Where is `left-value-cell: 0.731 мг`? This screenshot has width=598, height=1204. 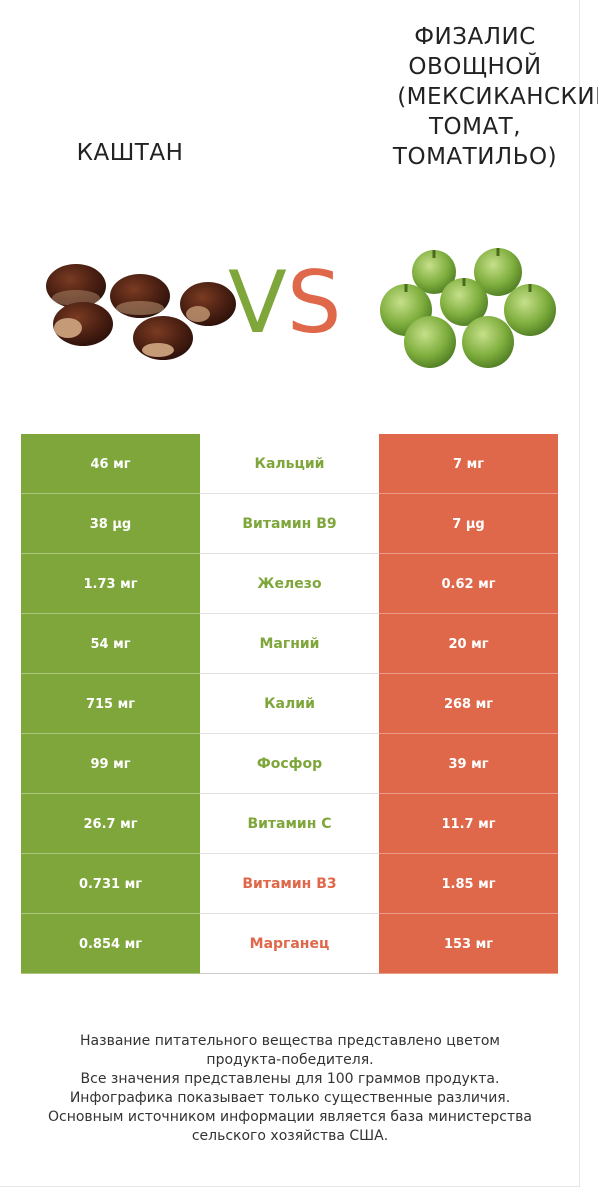
left-value-cell: 0.731 мг is located at coordinates (110, 884).